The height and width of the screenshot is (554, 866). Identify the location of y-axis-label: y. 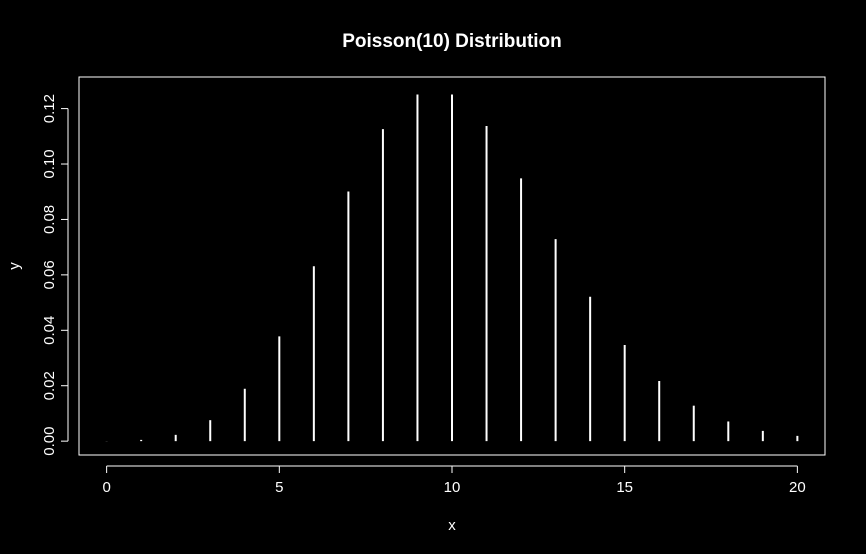
(14, 266).